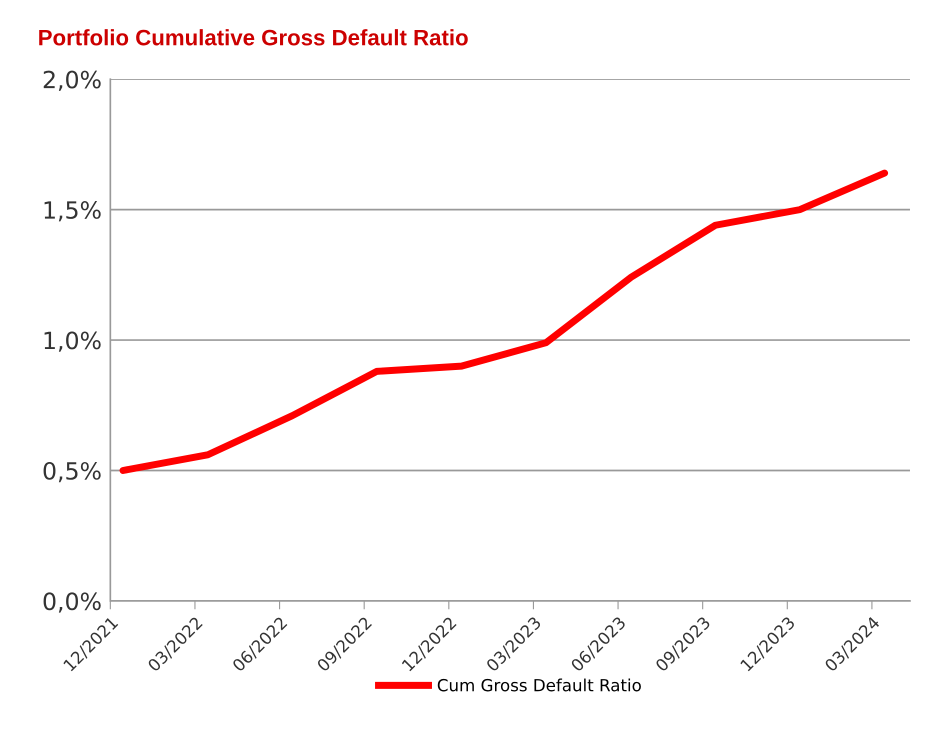 The image size is (943, 754). I want to click on y-tick-label: 1,0%, so click(72, 342).